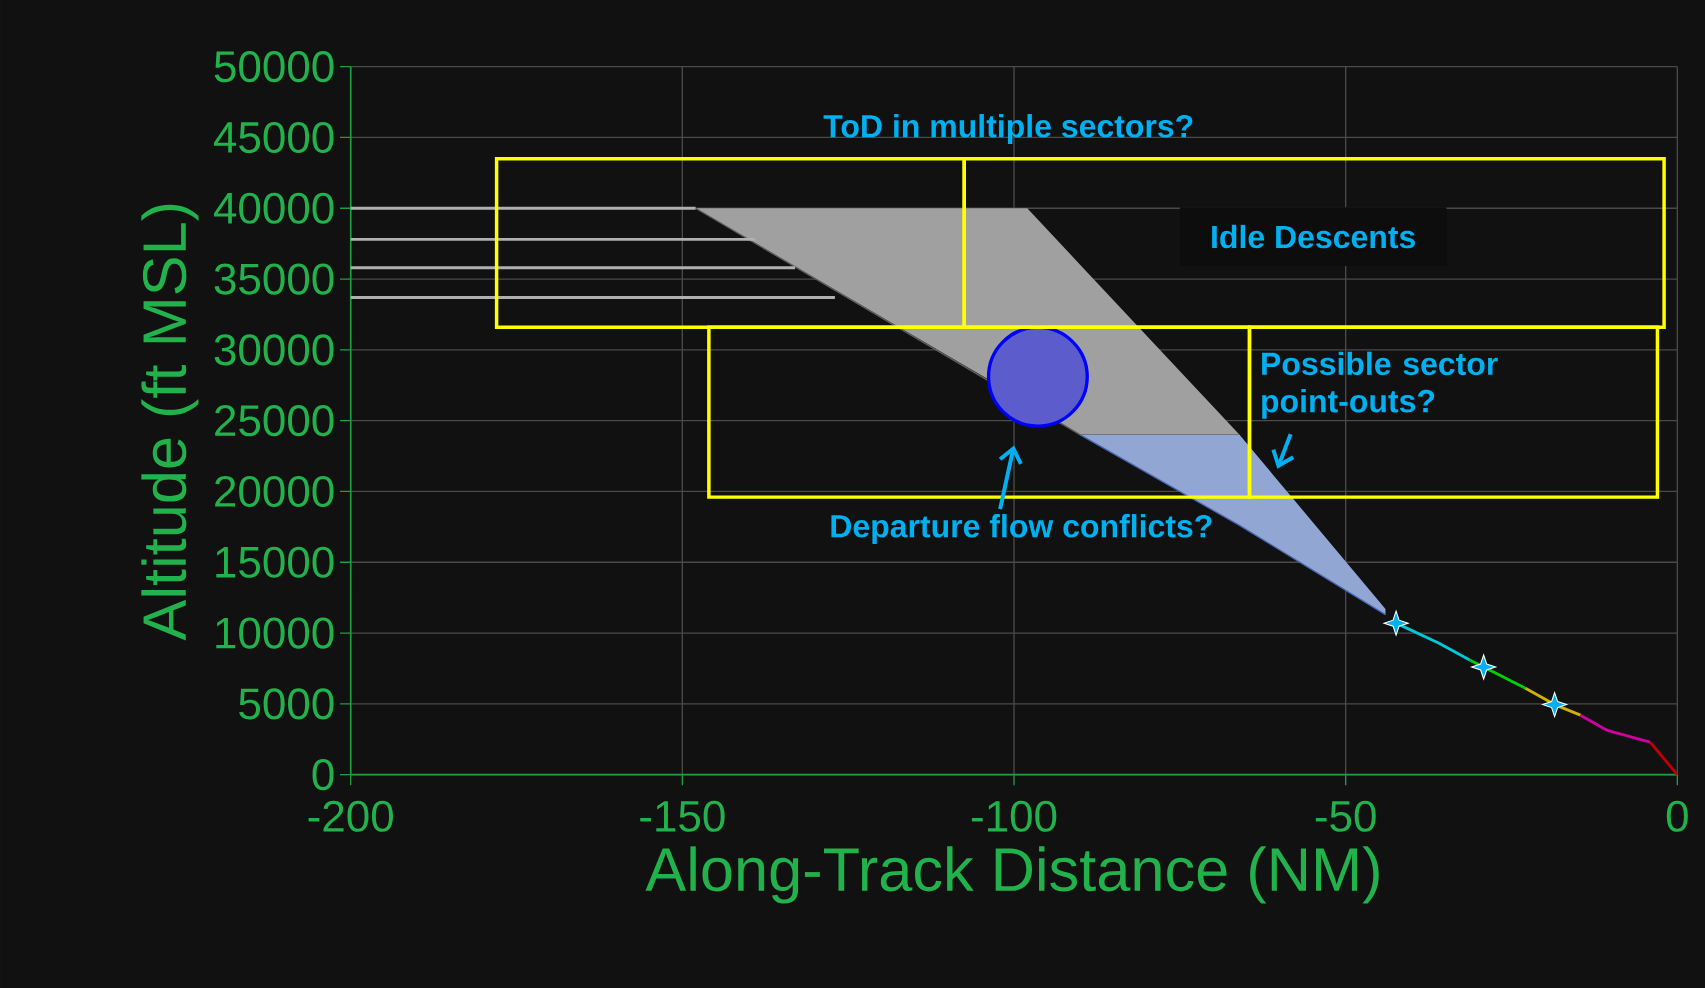  What do you see at coordinates (1345, 816) in the screenshot?
I see `x-tick-label: -50` at bounding box center [1345, 816].